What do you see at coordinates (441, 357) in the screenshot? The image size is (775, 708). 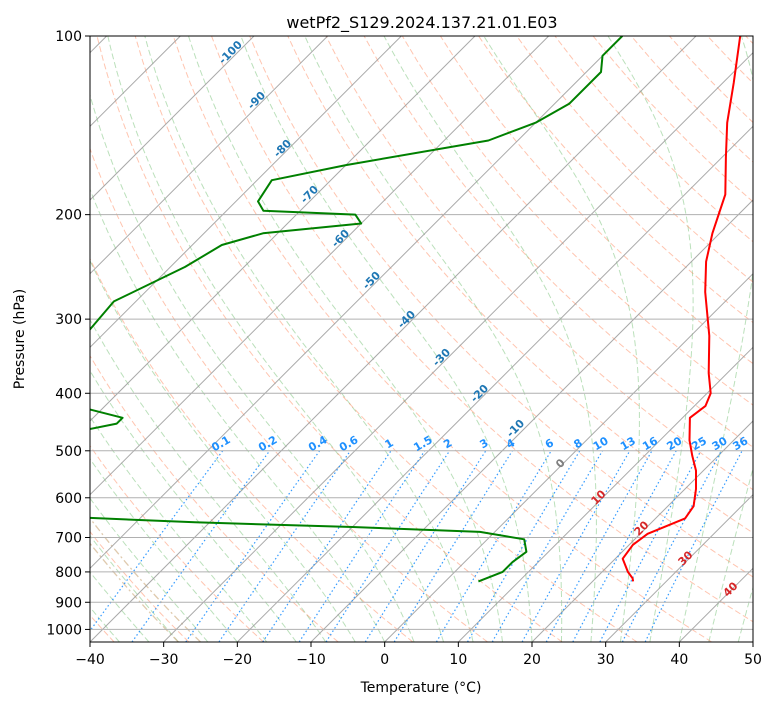 I see `dry-adiabat-label: -30` at bounding box center [441, 357].